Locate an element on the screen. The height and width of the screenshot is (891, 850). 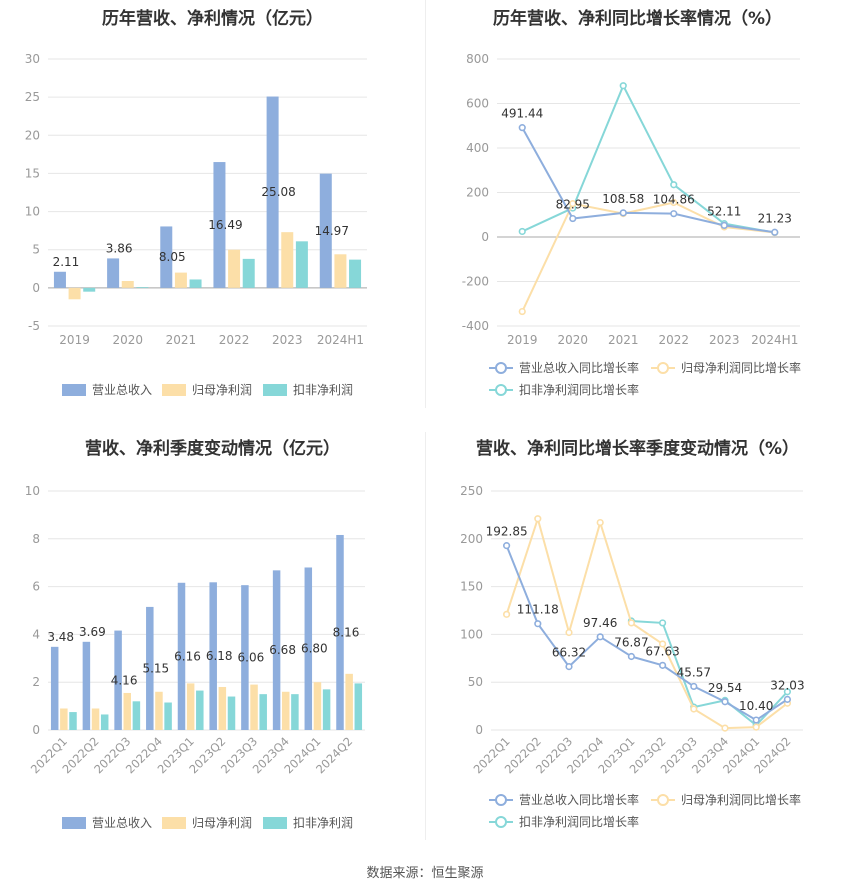
y-tick-label: 400 is located at coordinates (477, 148).